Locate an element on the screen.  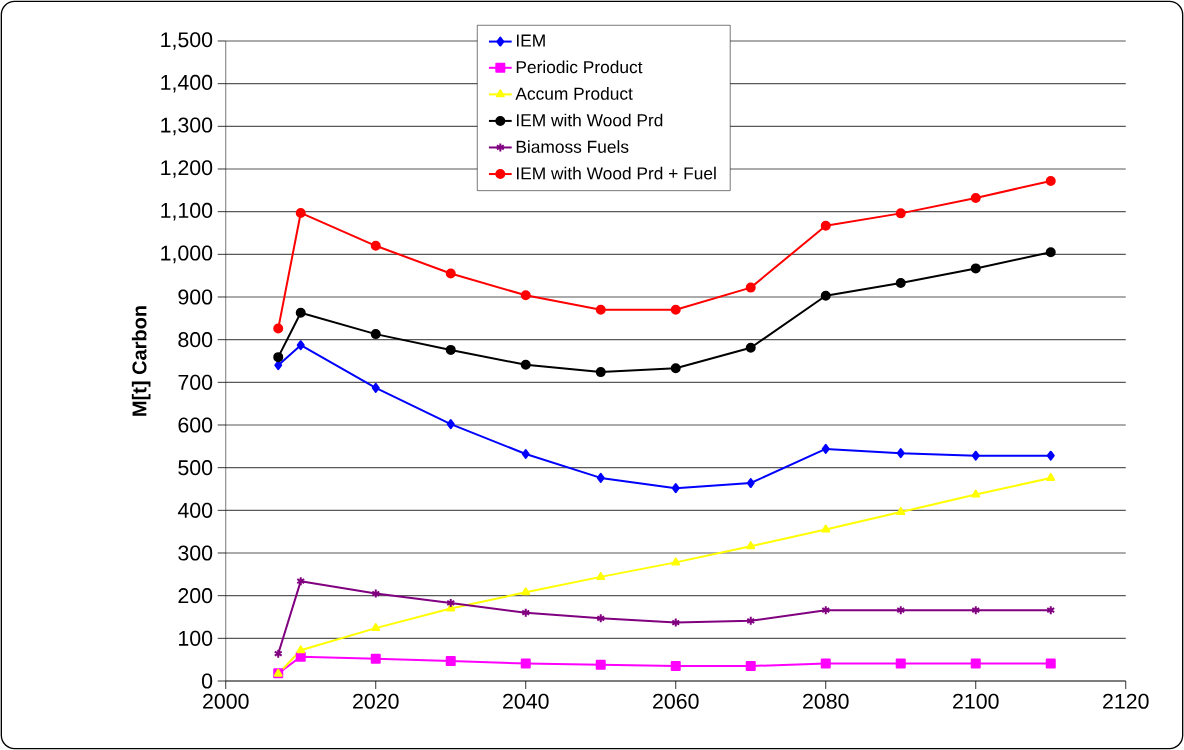
y-tick-label: 300 is located at coordinates (195, 553).